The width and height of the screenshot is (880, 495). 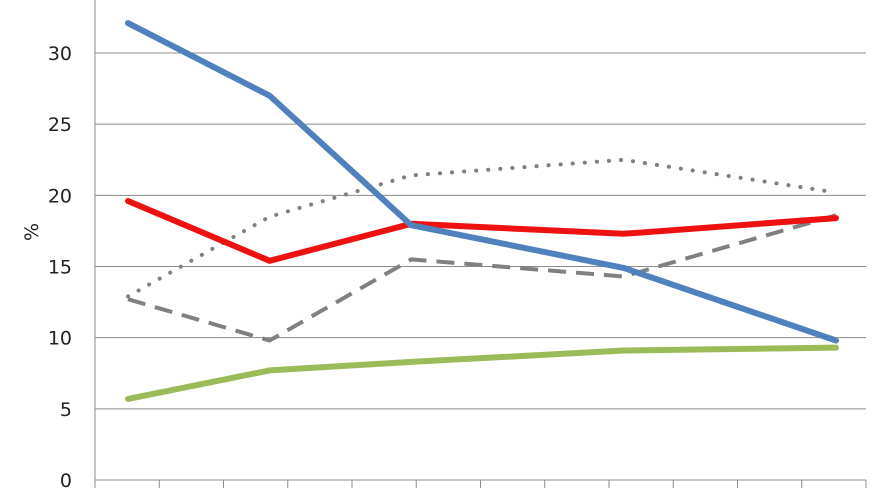 I want to click on y-tick-label: 10, so click(x=60, y=339).